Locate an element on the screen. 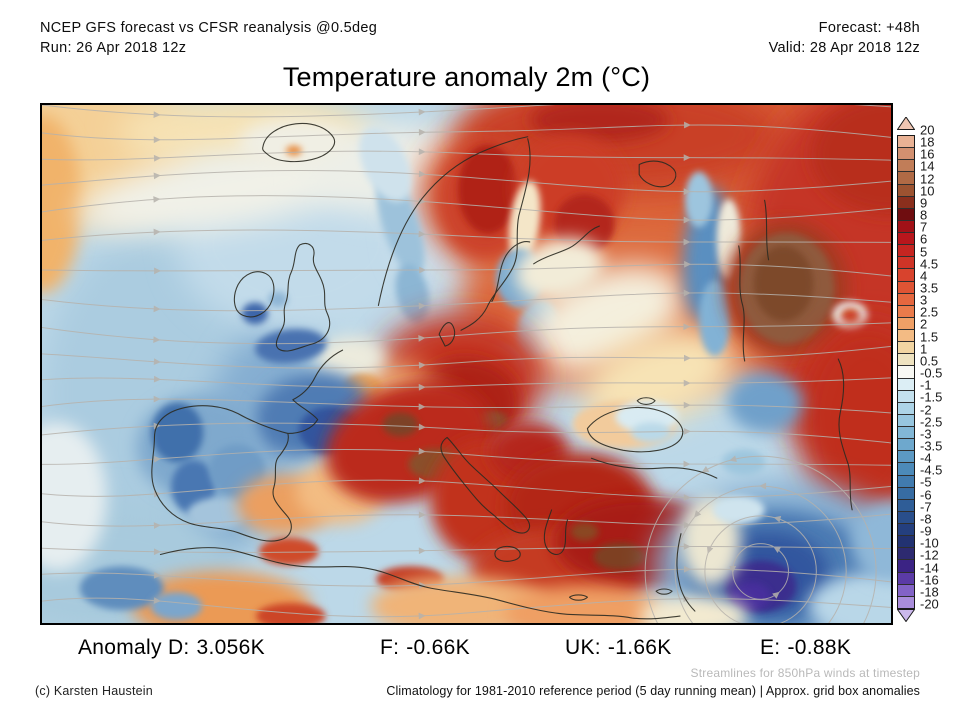 The image size is (960, 720). colorbar-label: -12 is located at coordinates (929, 555).